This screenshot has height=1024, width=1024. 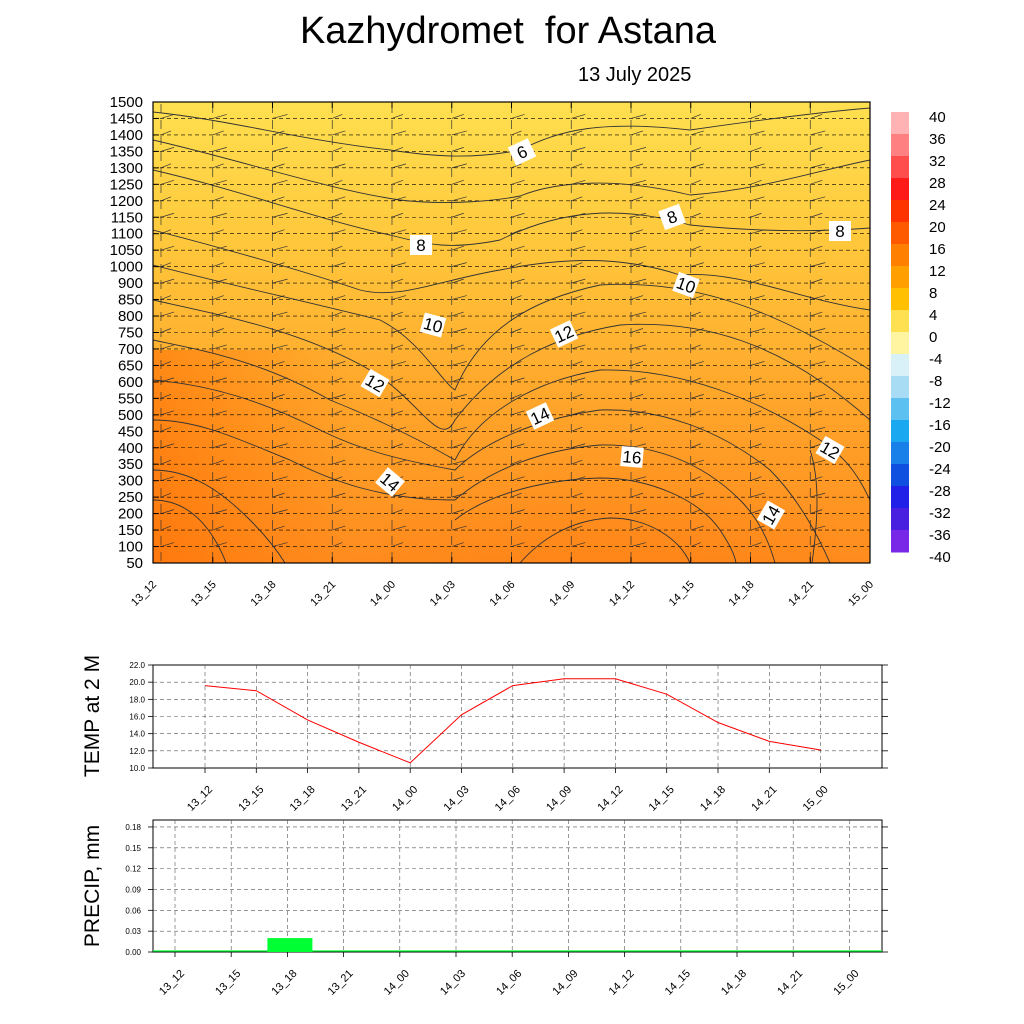 What do you see at coordinates (559, 799) in the screenshot?
I see `temp-x-tick-label: 14_09` at bounding box center [559, 799].